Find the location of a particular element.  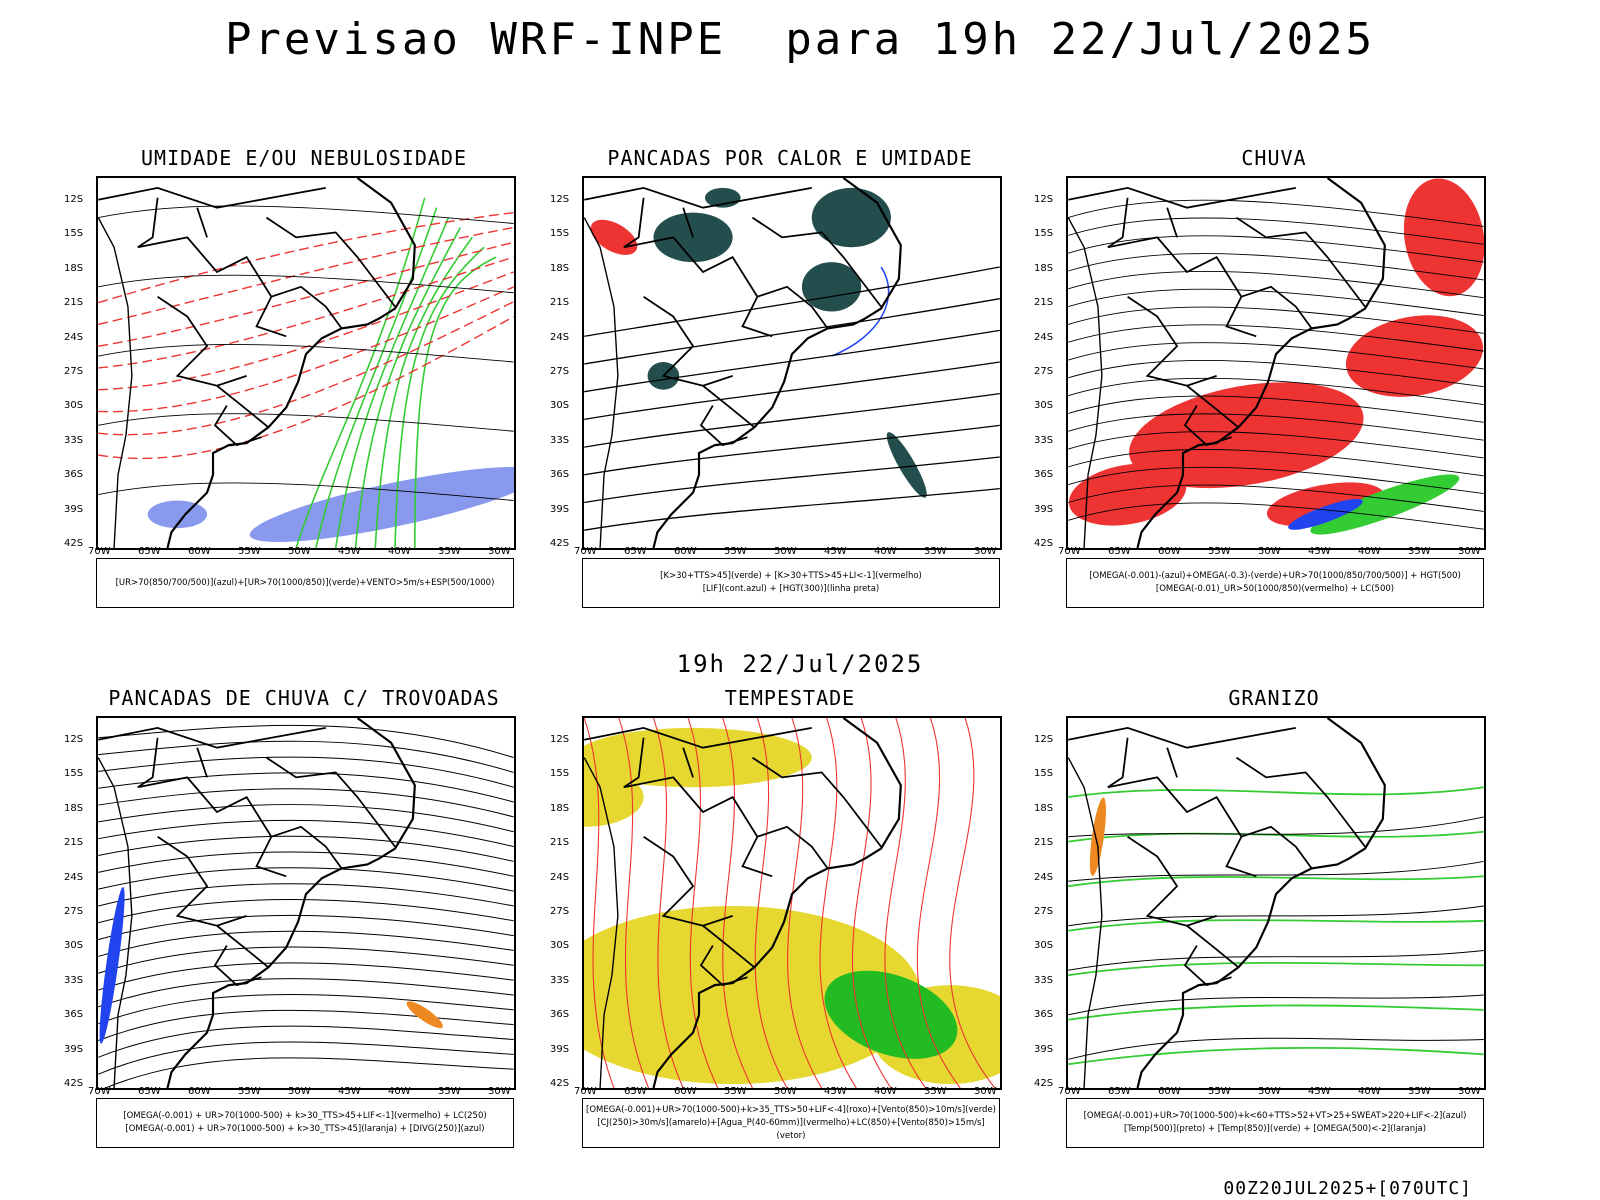

lon-tick-label: 30W is located at coordinates (985, 551).